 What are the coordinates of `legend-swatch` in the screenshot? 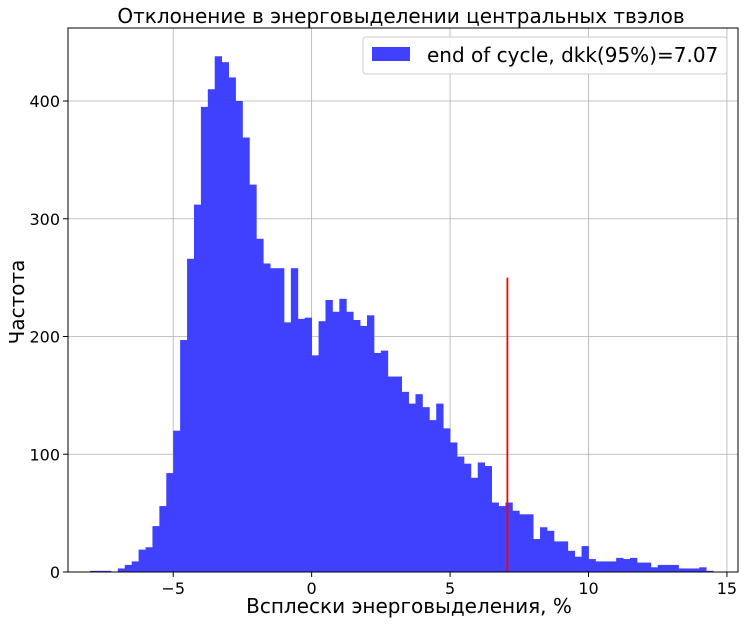 It's located at (391, 54).